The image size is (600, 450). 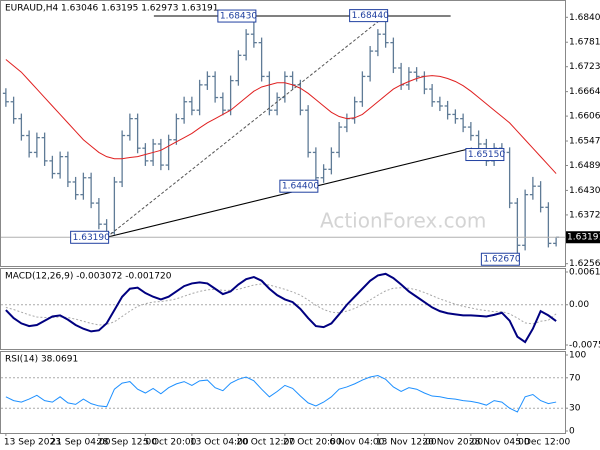 What do you see at coordinates (579, 305) in the screenshot?
I see `y-tick-label: 0.00` at bounding box center [579, 305].